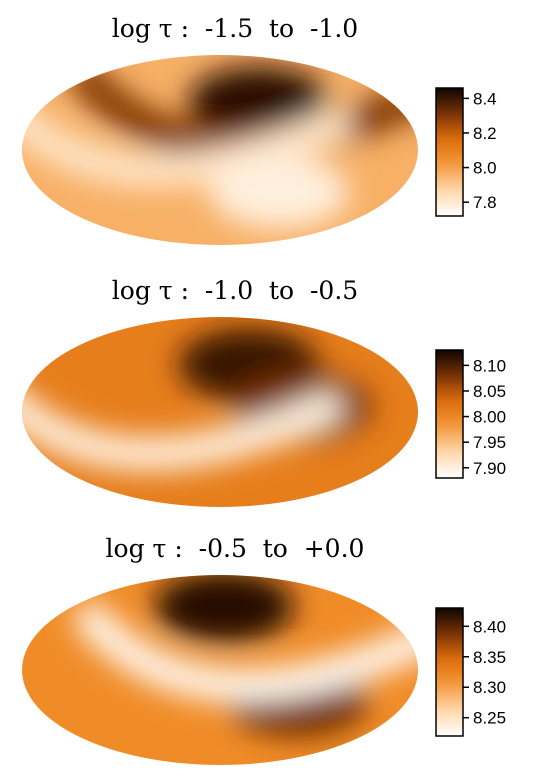 This screenshot has height=782, width=557. Describe the element at coordinates (279, 192) in the screenshot. I see `map-feature-bright-patch` at that location.